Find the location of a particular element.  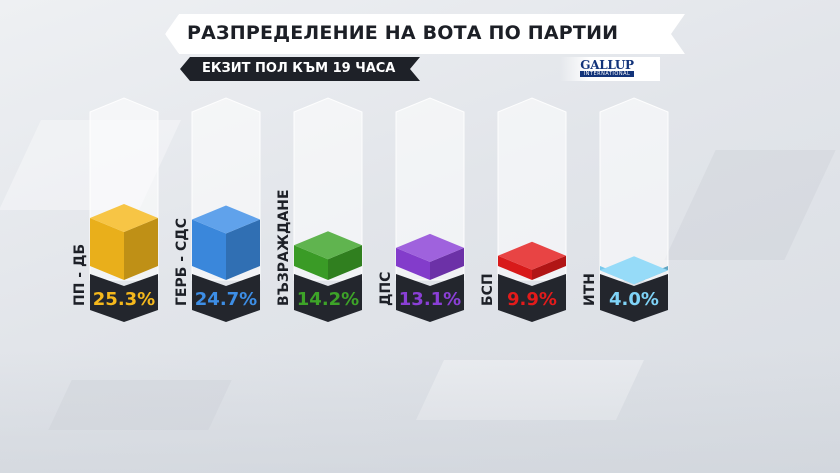

gallup-logo: GALLUP INTERNATIONAL is located at coordinates (607, 67).